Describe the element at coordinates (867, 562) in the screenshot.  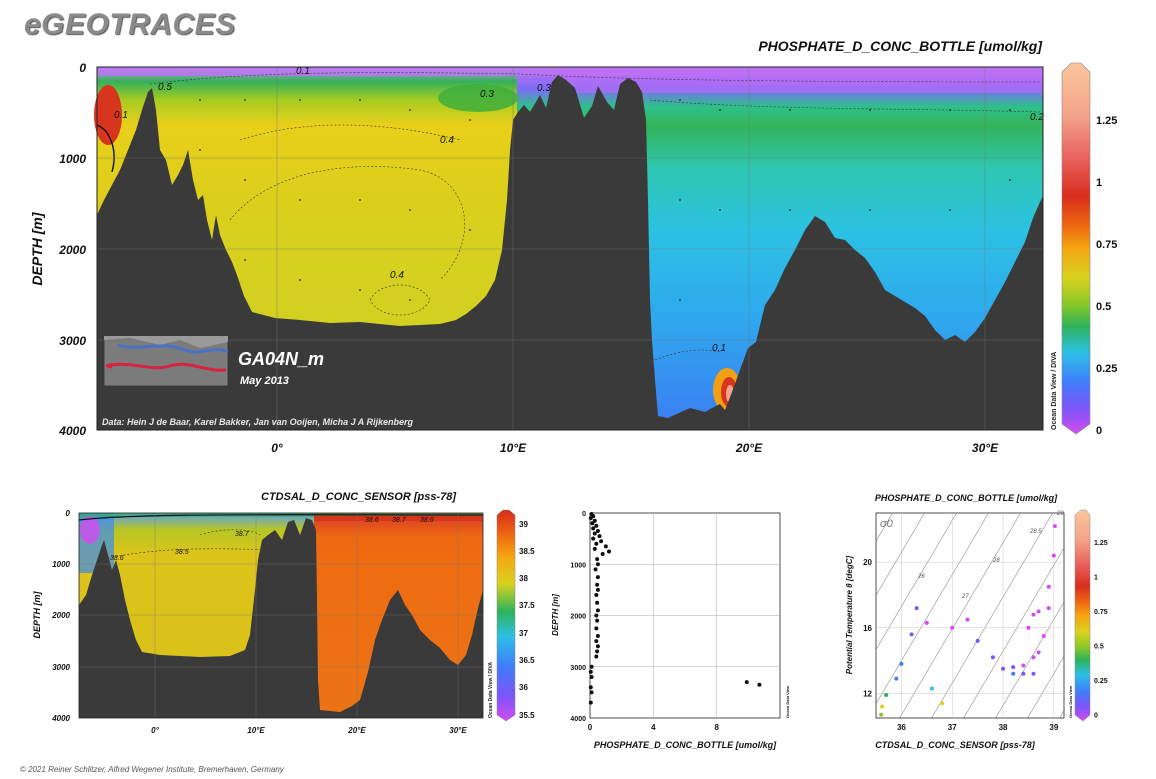
I see `y-tick-label: 20` at that location.